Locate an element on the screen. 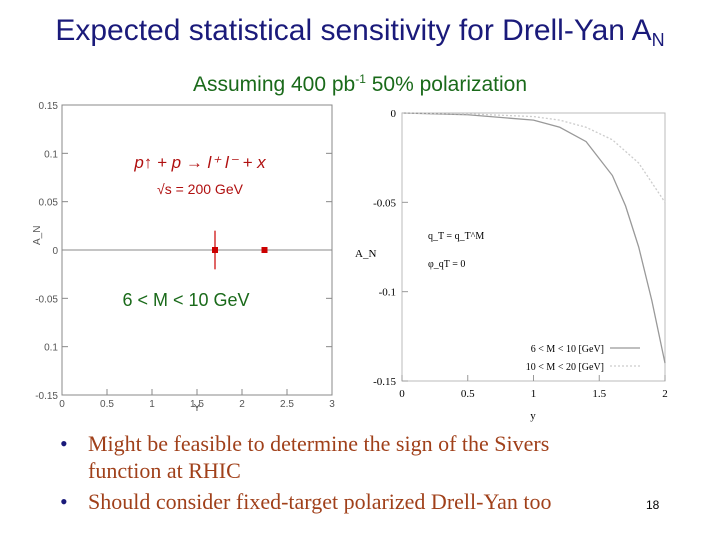 The image size is (720, 540). right-x-tick-label: 1 is located at coordinates (534, 394).